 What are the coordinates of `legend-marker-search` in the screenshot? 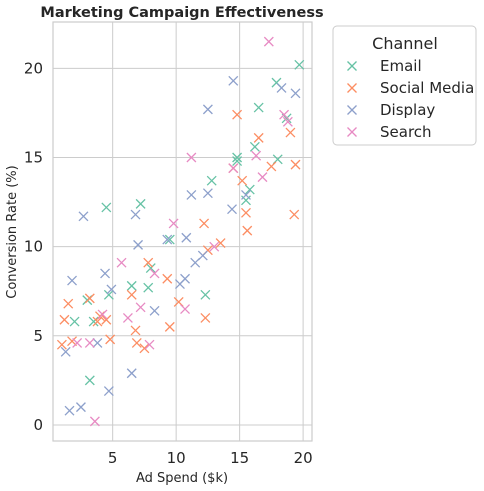 It's located at (352, 132).